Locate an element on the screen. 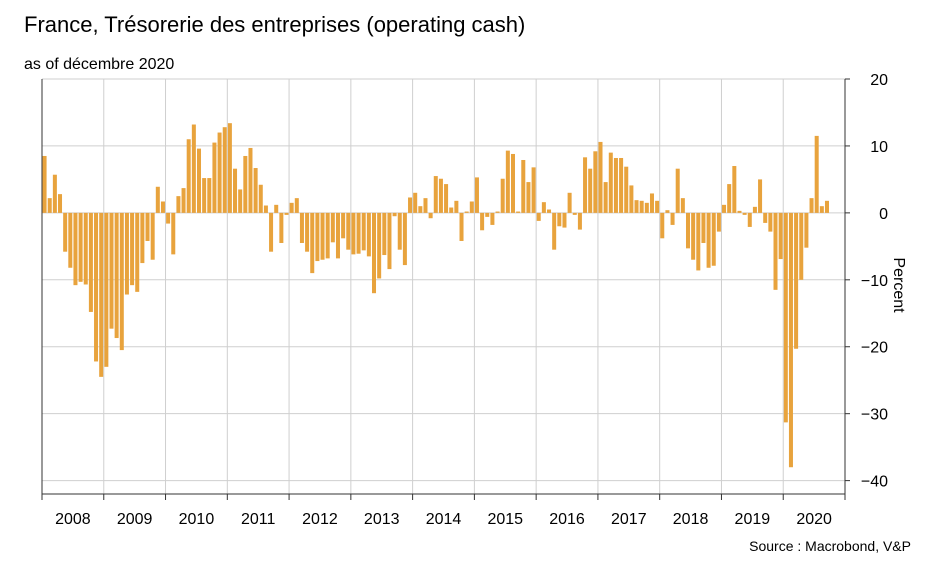 This screenshot has width=935, height=575. x-tick-label: 2017 is located at coordinates (629, 519).